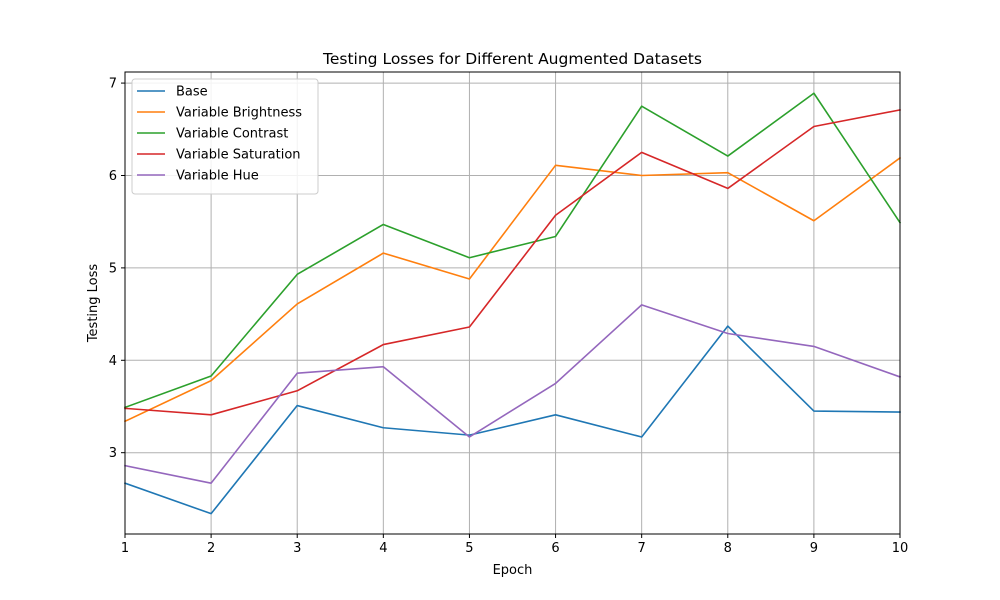  I want to click on y-axis-label: Testing Loss, so click(93, 304).